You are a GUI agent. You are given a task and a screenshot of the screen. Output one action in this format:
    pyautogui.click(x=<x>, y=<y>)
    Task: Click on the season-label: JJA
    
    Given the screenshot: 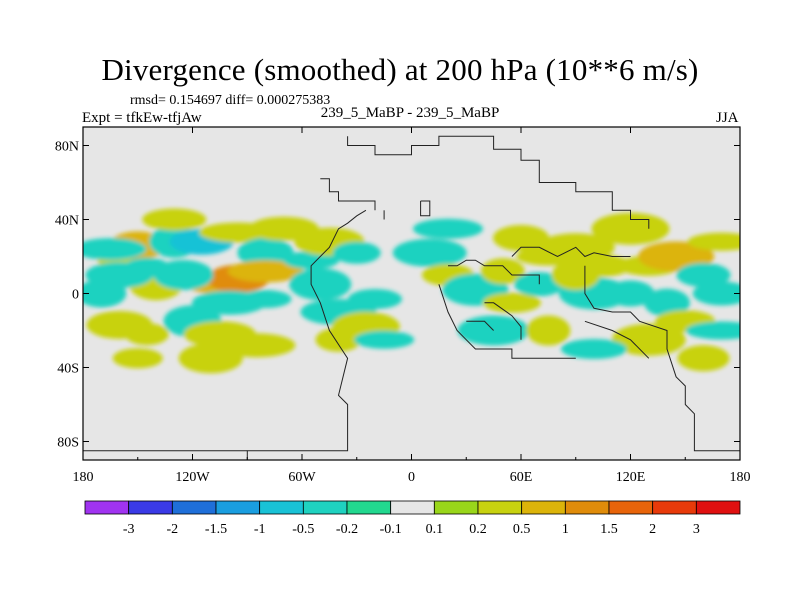 What is the action you would take?
    pyautogui.click(x=727, y=118)
    